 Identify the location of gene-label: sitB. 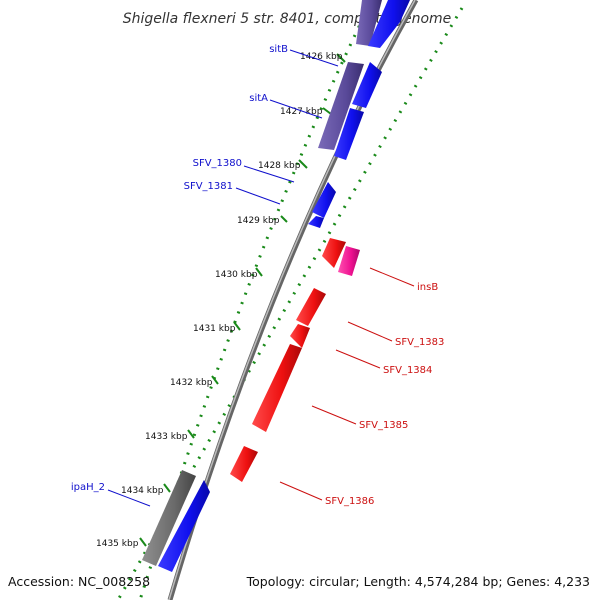
(278, 49).